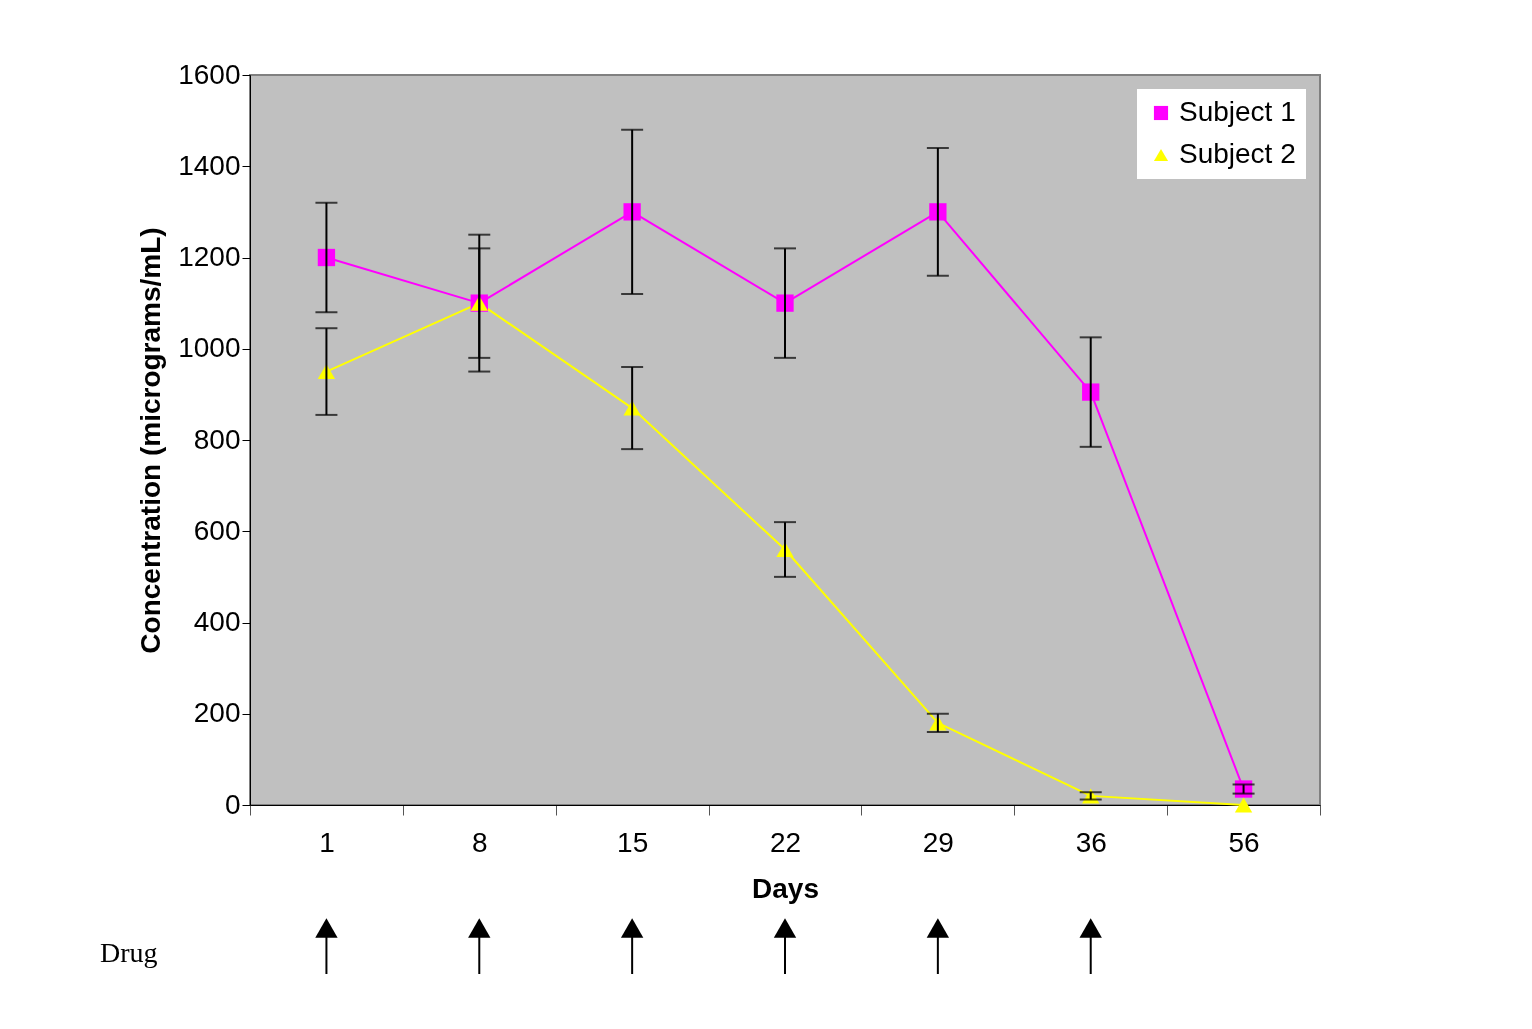  I want to click on y-tick-label: 0, so click(232, 804).